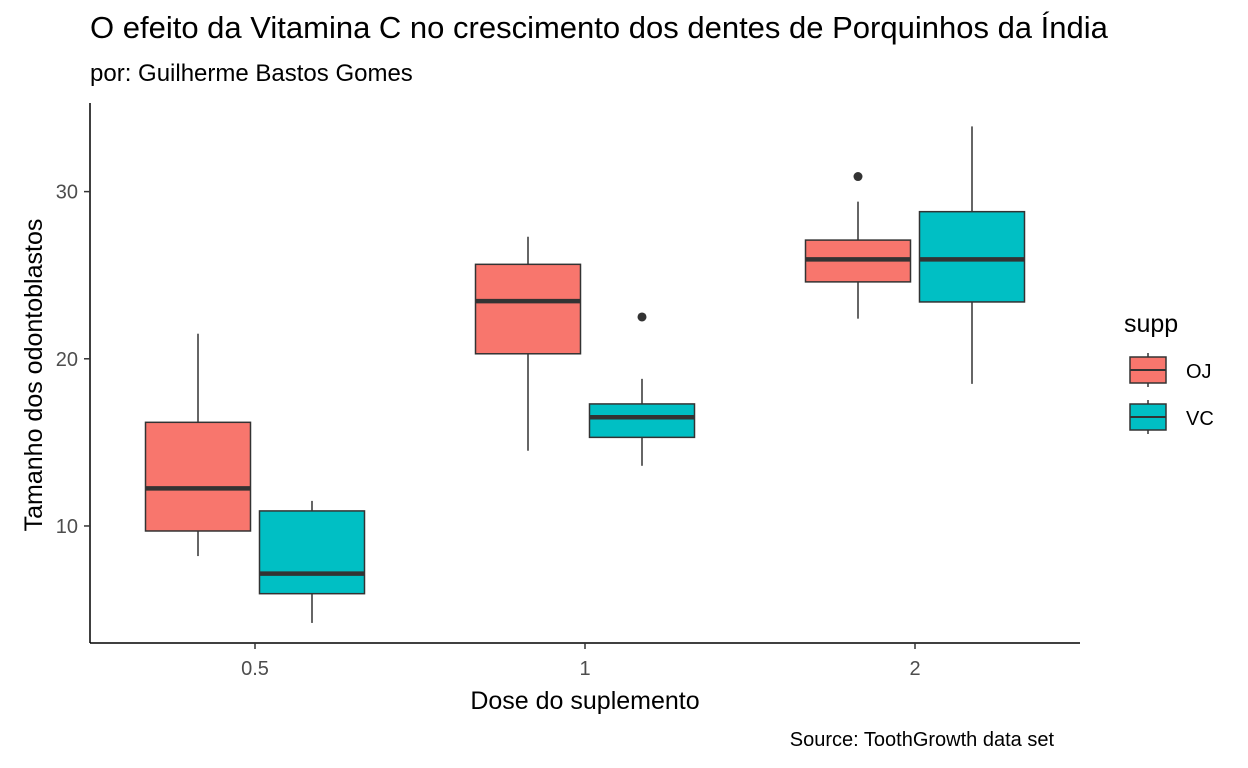 The height and width of the screenshot is (768, 1248). Describe the element at coordinates (921, 740) in the screenshot. I see `chart-caption: Source: ToothGrowth data set` at that location.